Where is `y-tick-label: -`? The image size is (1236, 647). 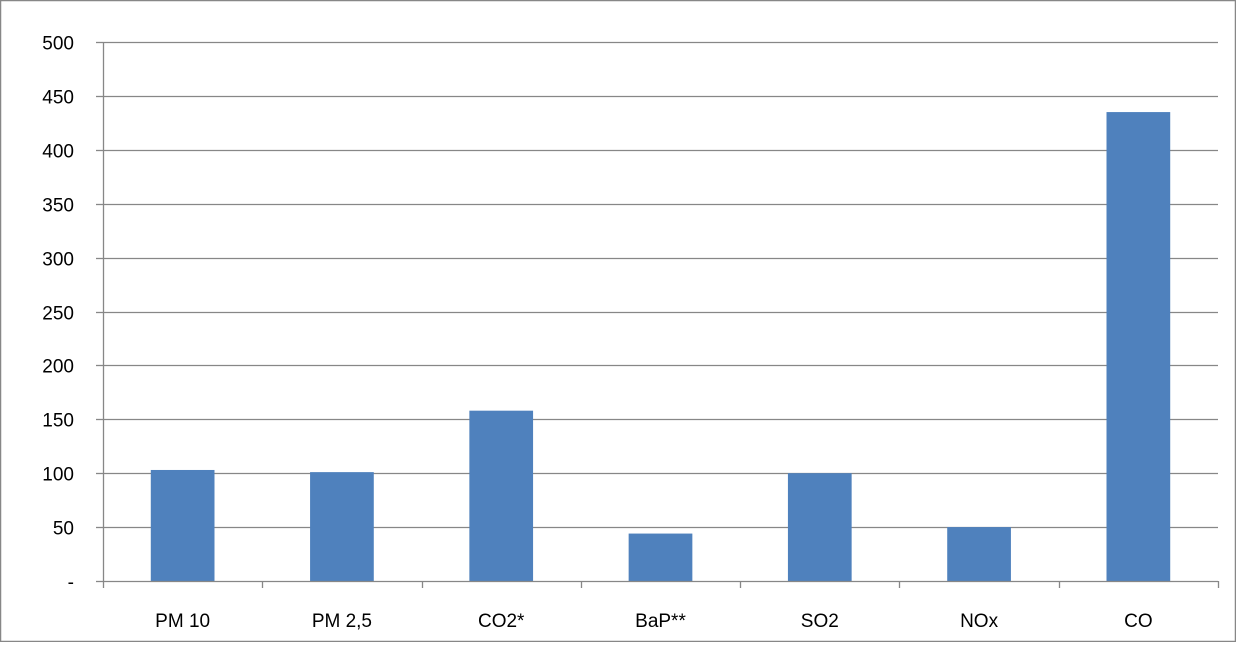
y-tick-label: - is located at coordinates (71, 583).